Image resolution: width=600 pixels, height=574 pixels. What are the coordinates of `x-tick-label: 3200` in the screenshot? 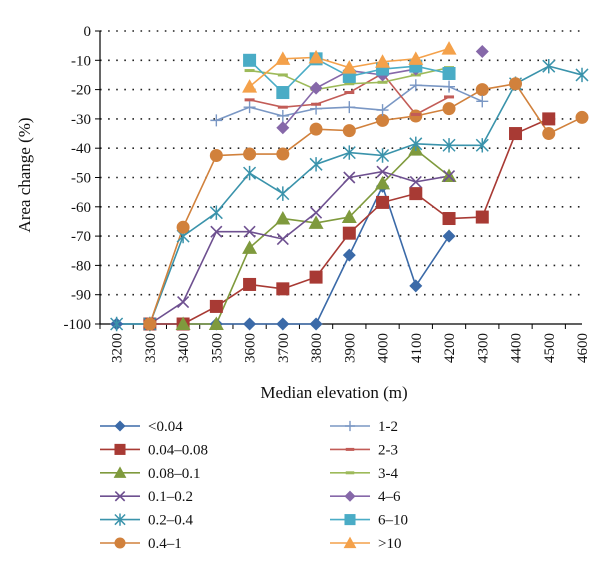 It's located at (118, 348).